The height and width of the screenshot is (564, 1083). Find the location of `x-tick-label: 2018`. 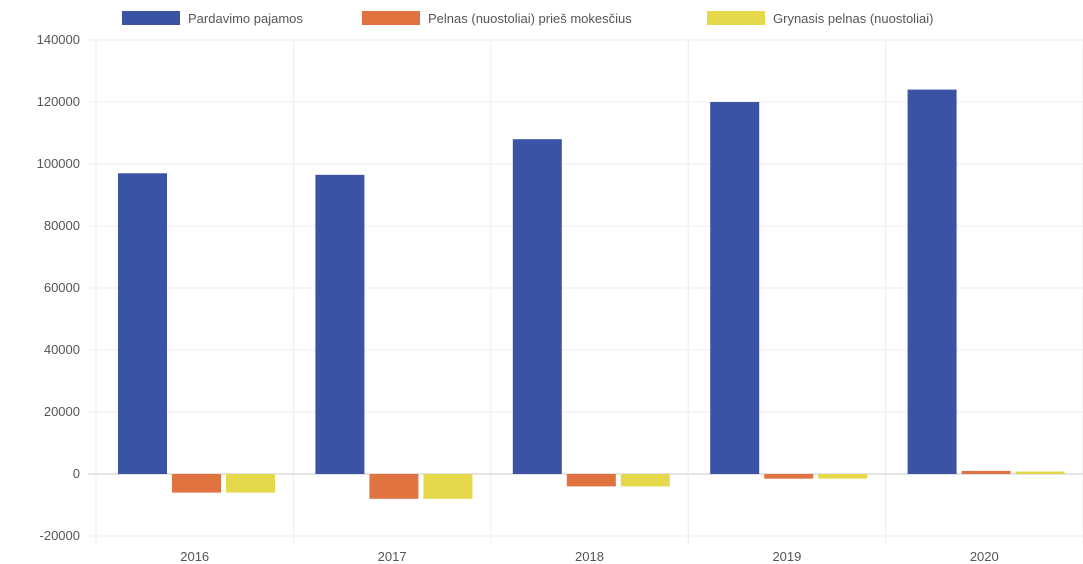

x-tick-label: 2018 is located at coordinates (589, 556).